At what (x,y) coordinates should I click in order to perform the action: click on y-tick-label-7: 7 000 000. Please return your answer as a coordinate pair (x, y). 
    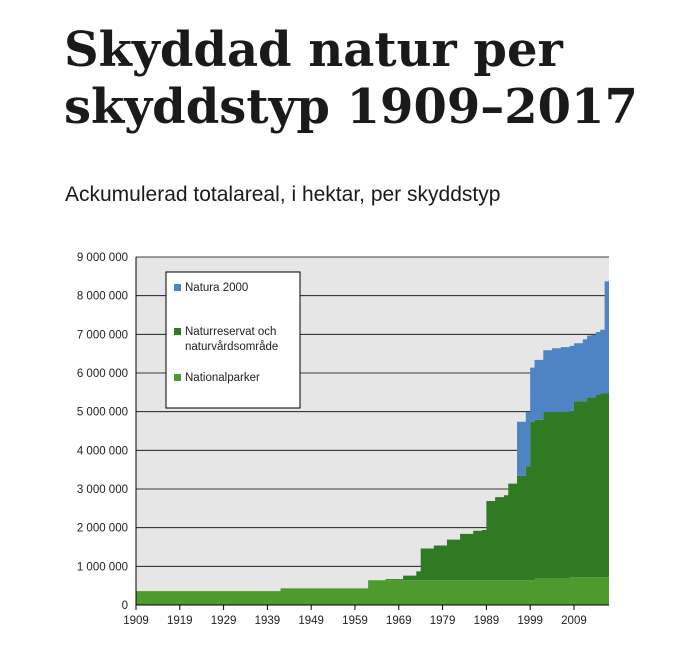
    Looking at the image, I should click on (102, 335).